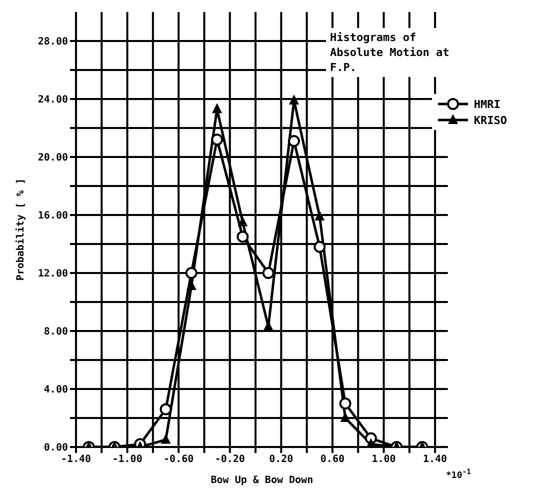 This screenshot has height=503, width=543. I want to click on y-tick-label: 0.00, so click(56, 448).